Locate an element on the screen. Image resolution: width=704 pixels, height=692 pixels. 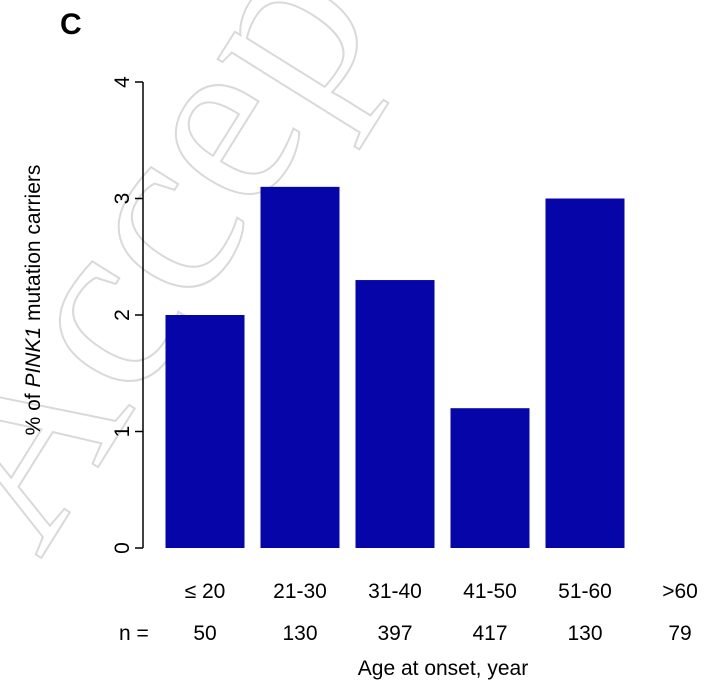
n-value-4: 130 is located at coordinates (584, 633).